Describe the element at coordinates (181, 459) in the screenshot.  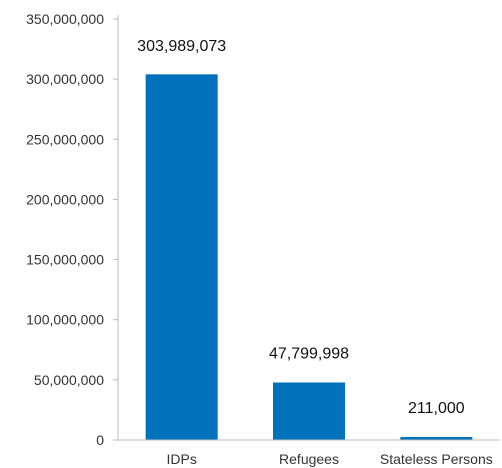
I see `category-label: IDPs` at that location.